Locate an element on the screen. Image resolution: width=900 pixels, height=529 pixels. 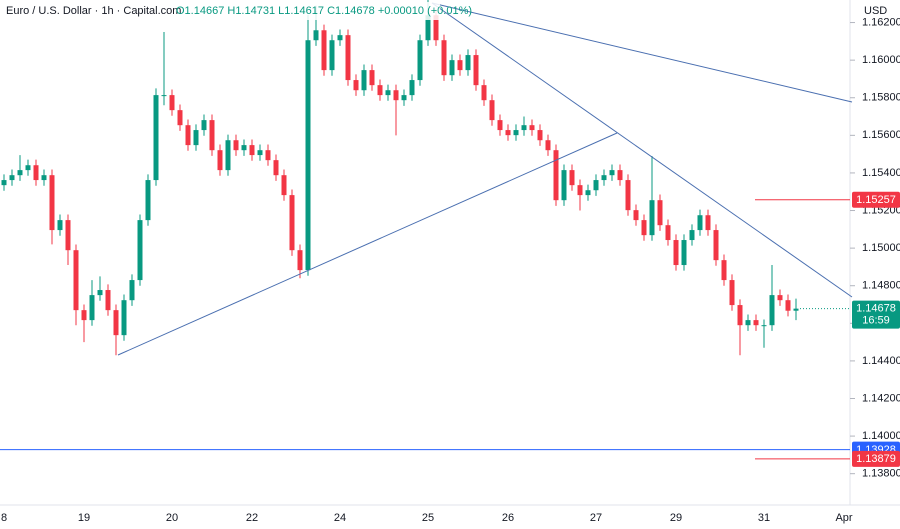
price-badge-label: 1.15257 is located at coordinates (876, 200).